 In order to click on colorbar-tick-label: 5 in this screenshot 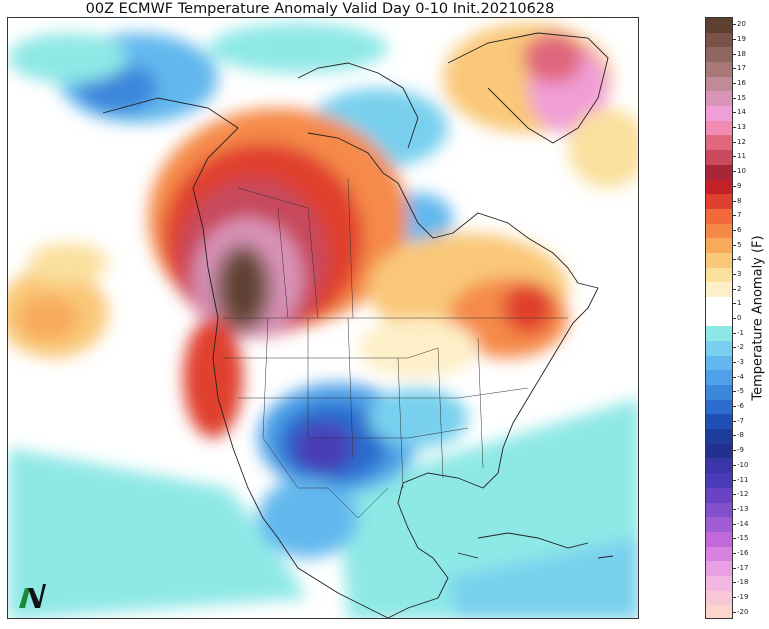, I will do `click(737, 245)`.